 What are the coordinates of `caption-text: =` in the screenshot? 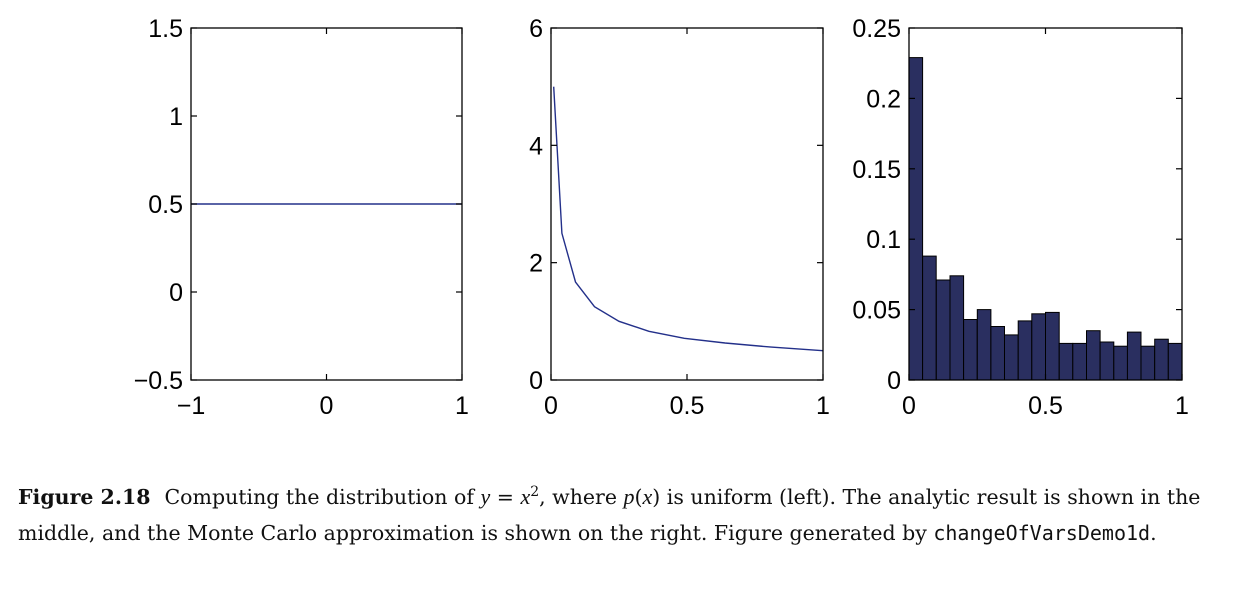 It's located at (505, 496).